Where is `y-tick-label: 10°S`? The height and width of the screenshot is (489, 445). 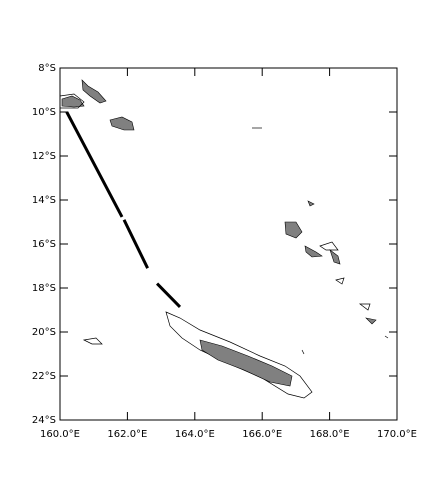 y-tick-label: 10°S is located at coordinates (44, 112).